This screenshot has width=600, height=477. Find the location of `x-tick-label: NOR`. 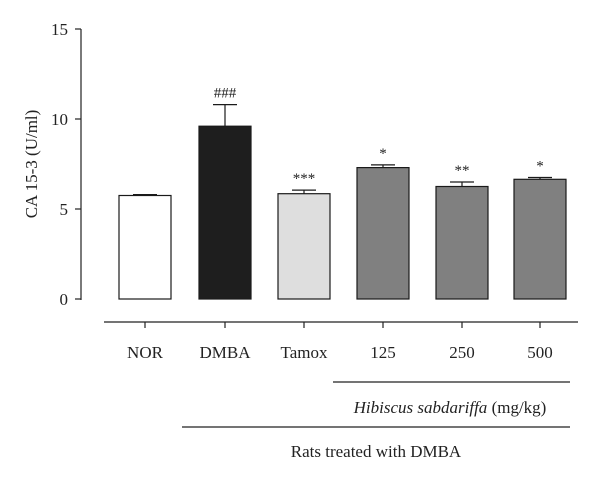

x-tick-label: NOR is located at coordinates (145, 352).